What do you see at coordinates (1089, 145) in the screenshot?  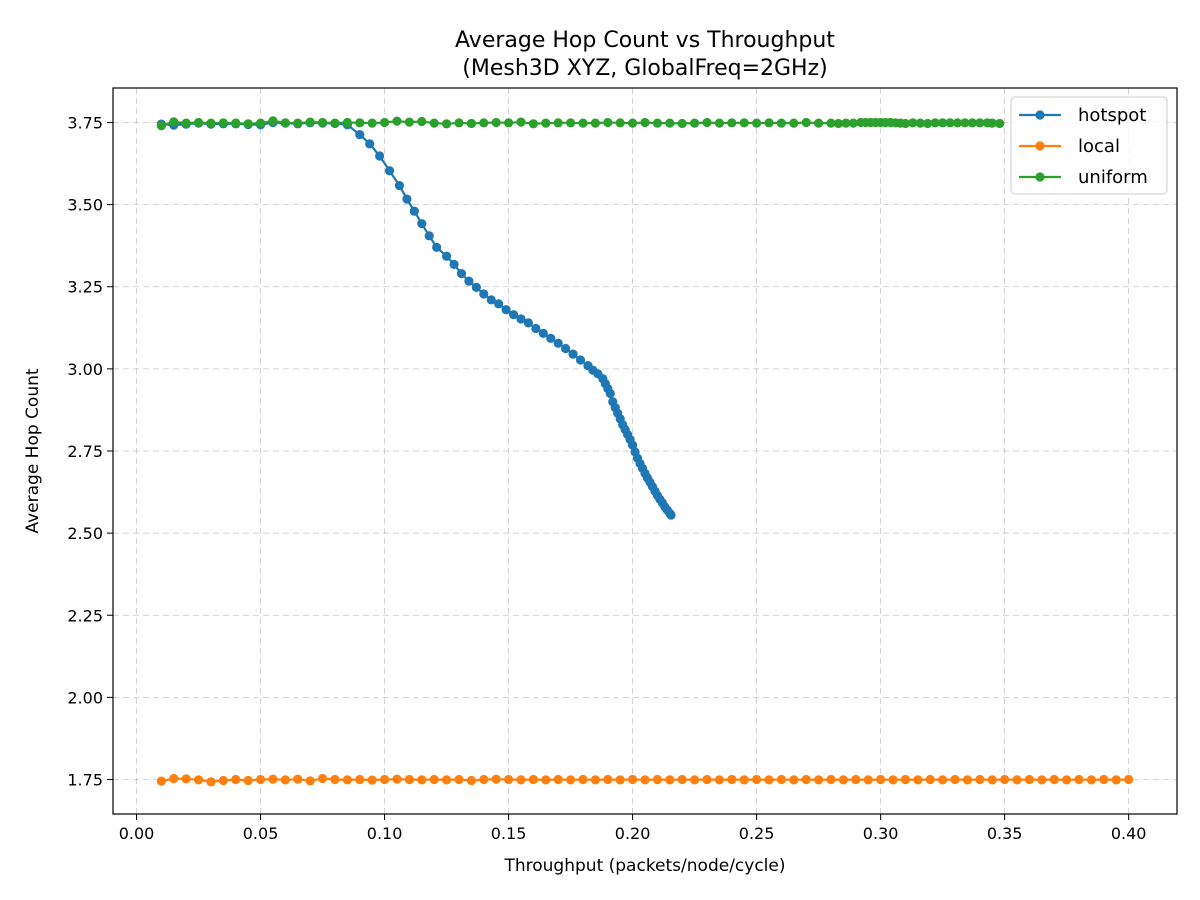 I see `legend-box` at bounding box center [1089, 145].